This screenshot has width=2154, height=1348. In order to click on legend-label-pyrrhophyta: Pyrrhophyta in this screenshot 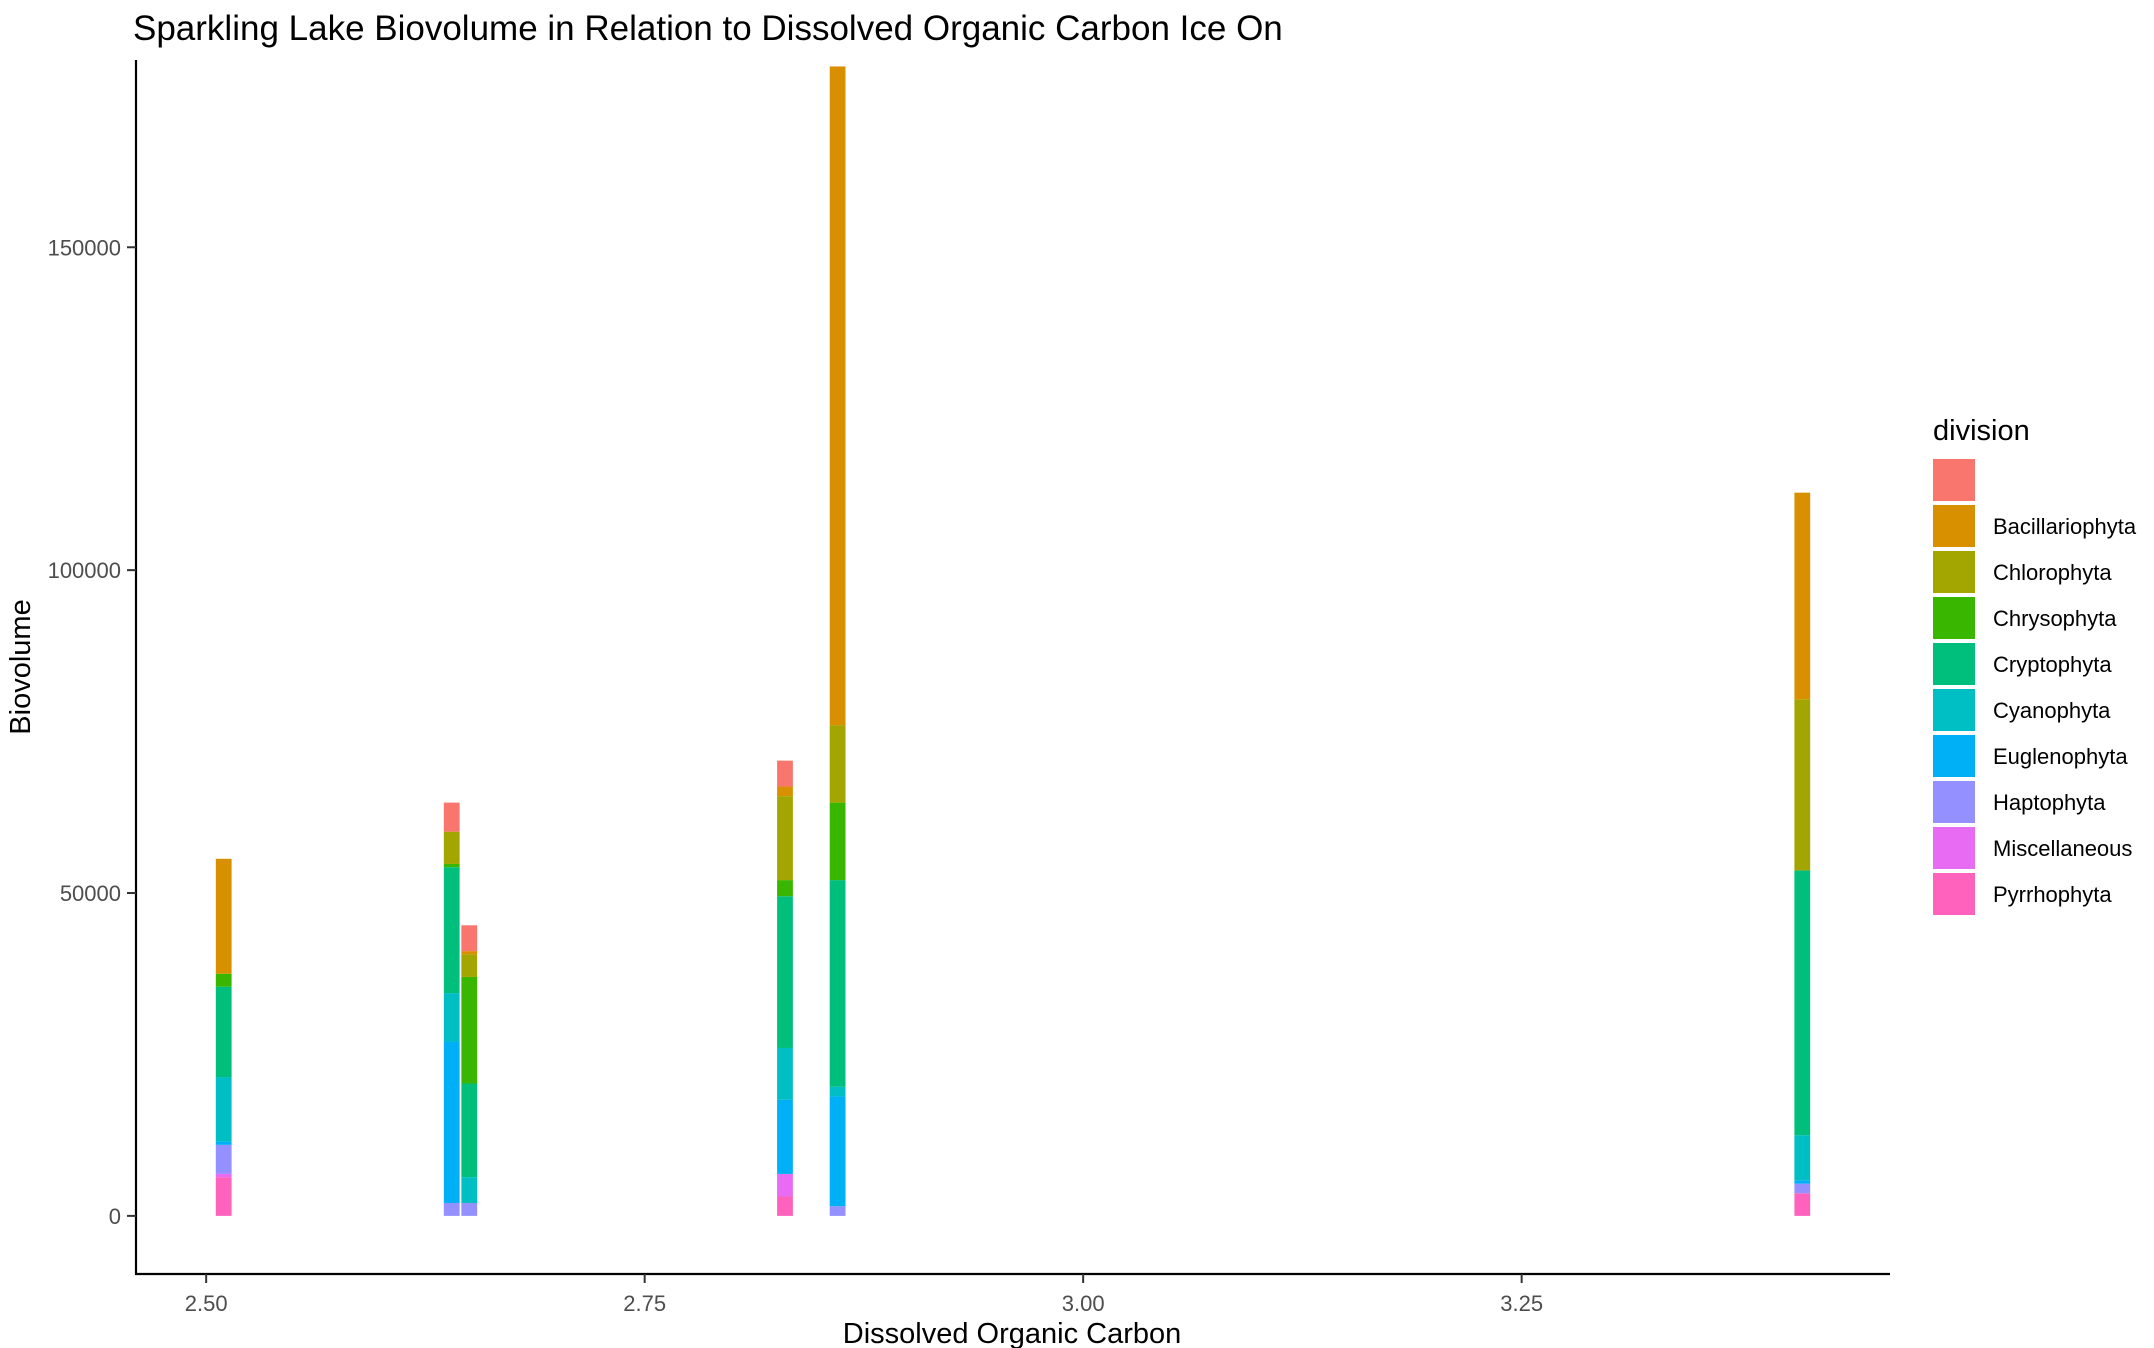, I will do `click(2052, 894)`.